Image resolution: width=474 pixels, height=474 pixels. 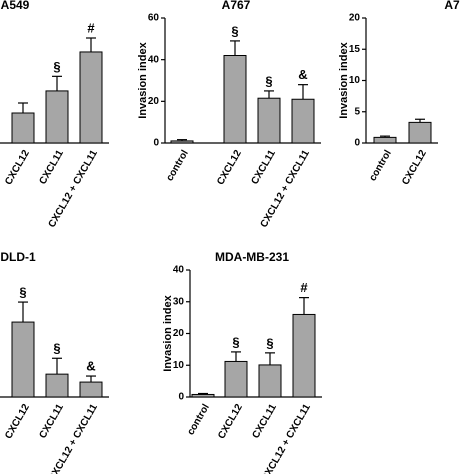 What do you see at coordinates (154, 18) in the screenshot?
I see `y-tick-label: 60` at bounding box center [154, 18].